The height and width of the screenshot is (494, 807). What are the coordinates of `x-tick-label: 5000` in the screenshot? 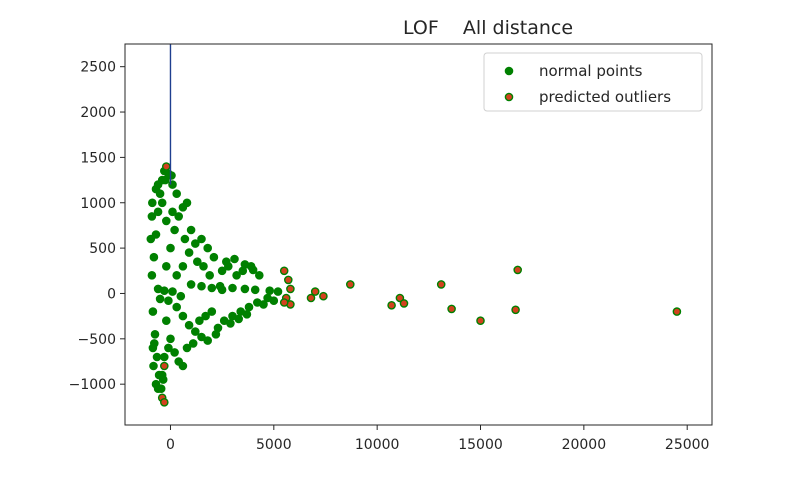 It's located at (274, 445).